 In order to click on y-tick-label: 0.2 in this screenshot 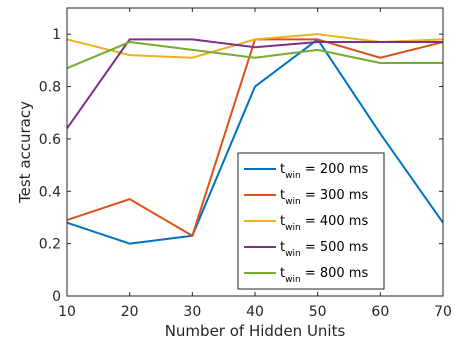, I will do `click(50, 245)`.